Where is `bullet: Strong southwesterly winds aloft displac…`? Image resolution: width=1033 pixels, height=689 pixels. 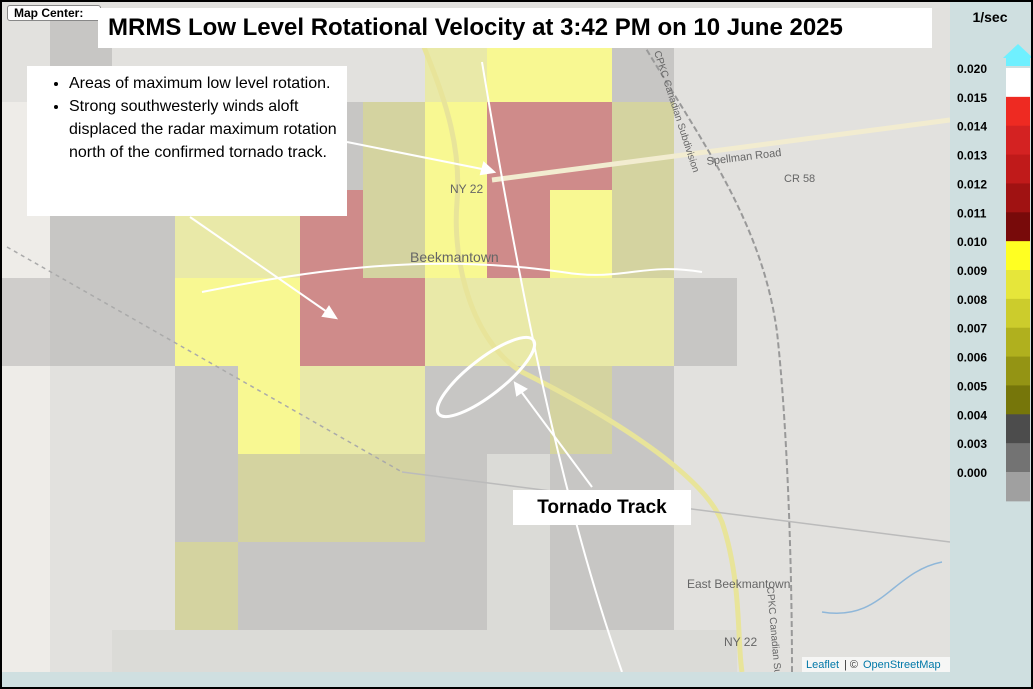
bullet: Strong southwesterly winds aloft displac… is located at coordinates (208, 129).